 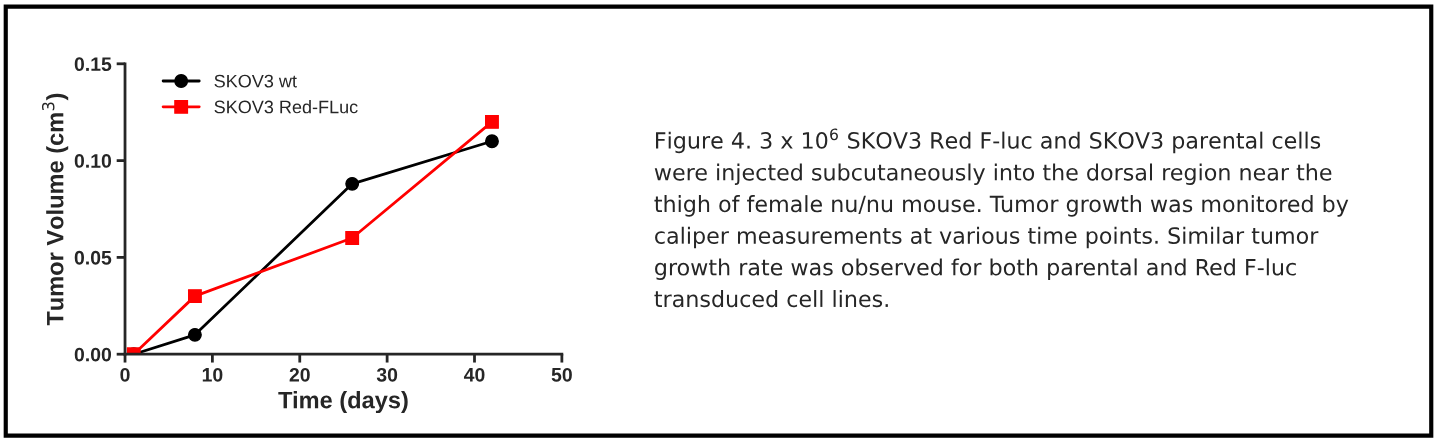 What do you see at coordinates (93, 161) in the screenshot?
I see `y-tick-label: 0.10` at bounding box center [93, 161].